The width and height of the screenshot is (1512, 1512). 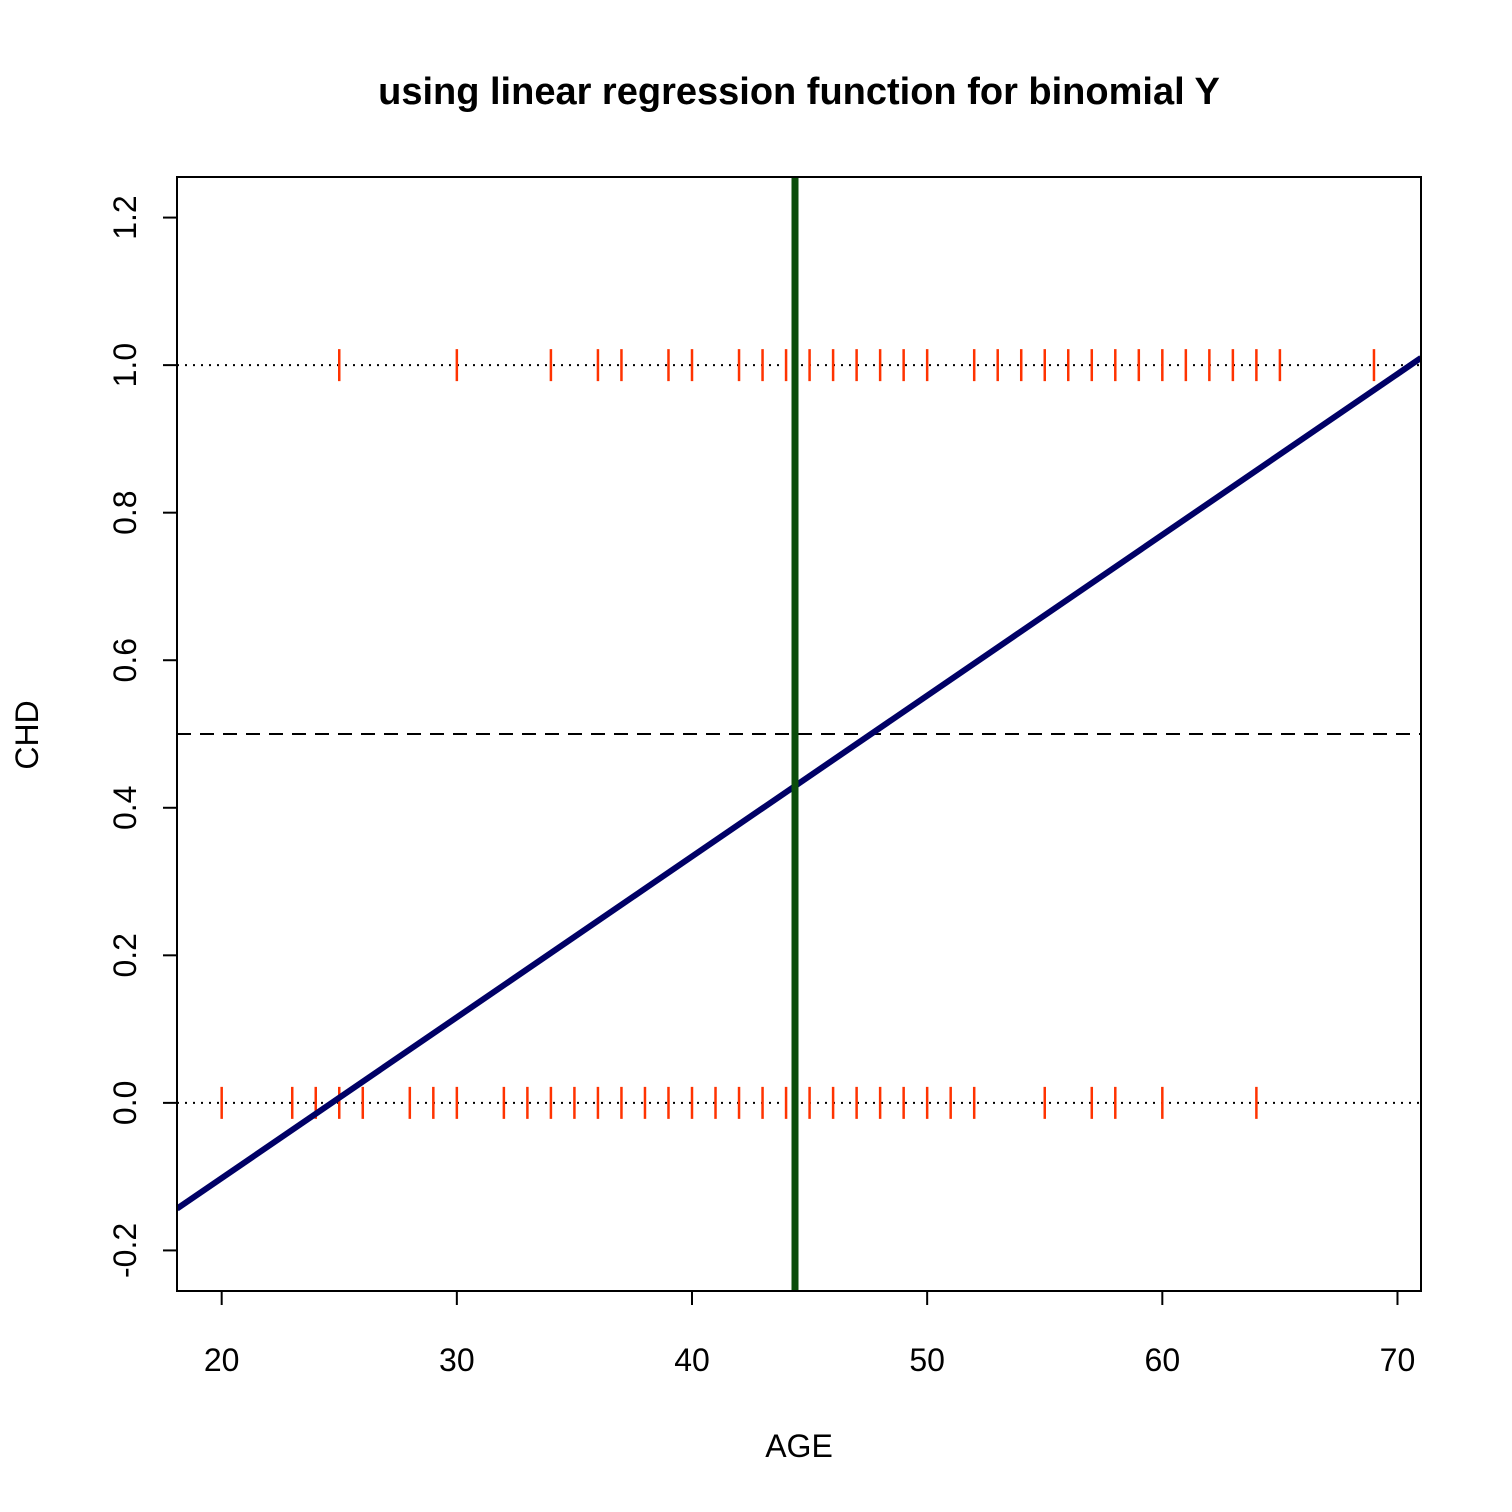 I want to click on x-axis-label: AGE, so click(x=799, y=1446).